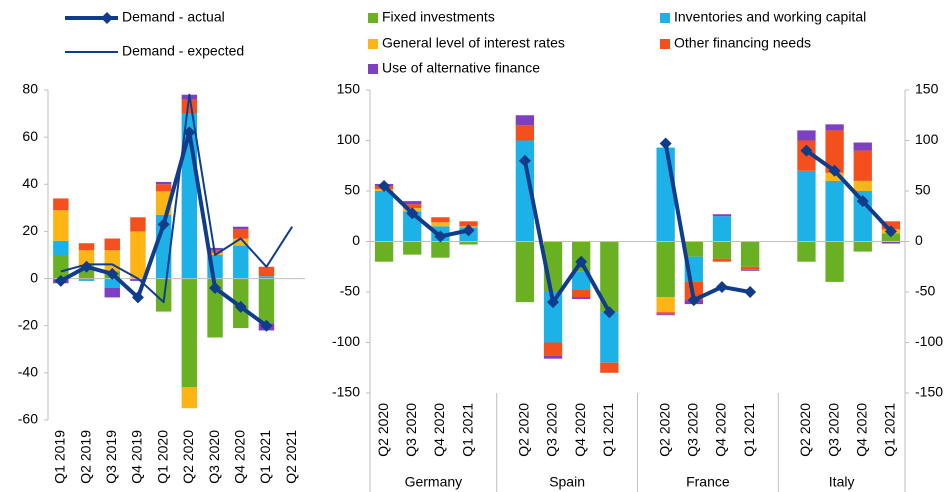 The image size is (949, 492). Describe the element at coordinates (923, 190) in the screenshot. I see `y2-tick-label: 50` at that location.